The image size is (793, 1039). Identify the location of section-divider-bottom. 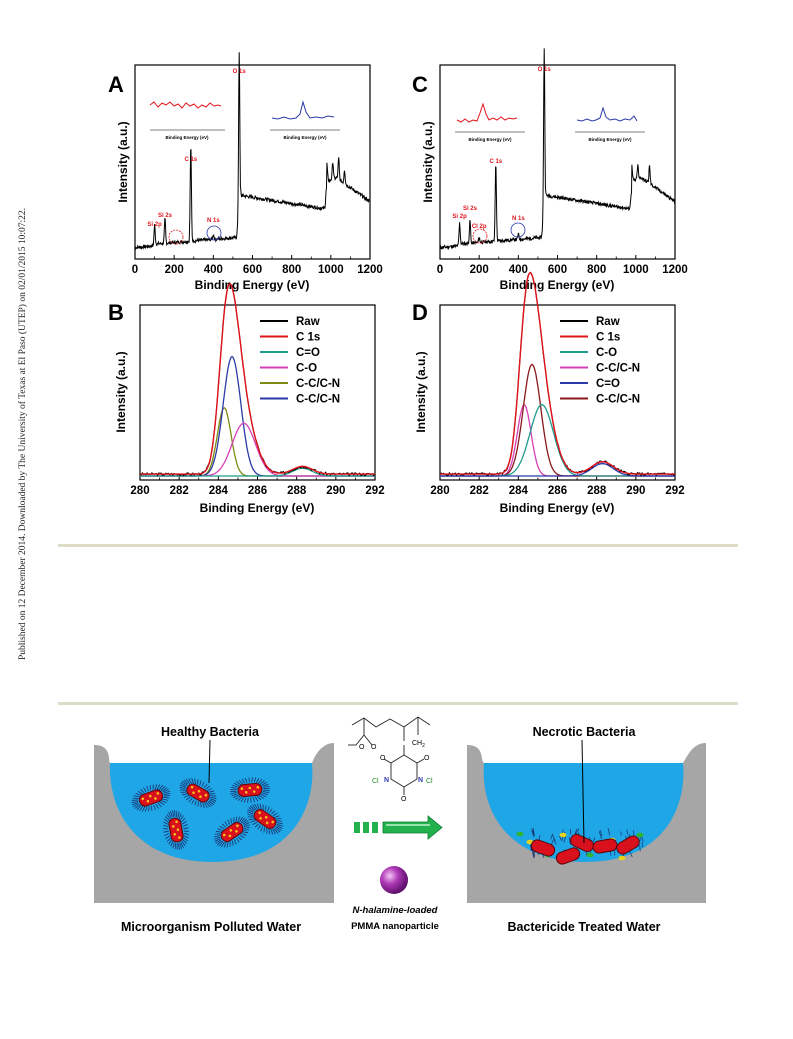
(398, 703).